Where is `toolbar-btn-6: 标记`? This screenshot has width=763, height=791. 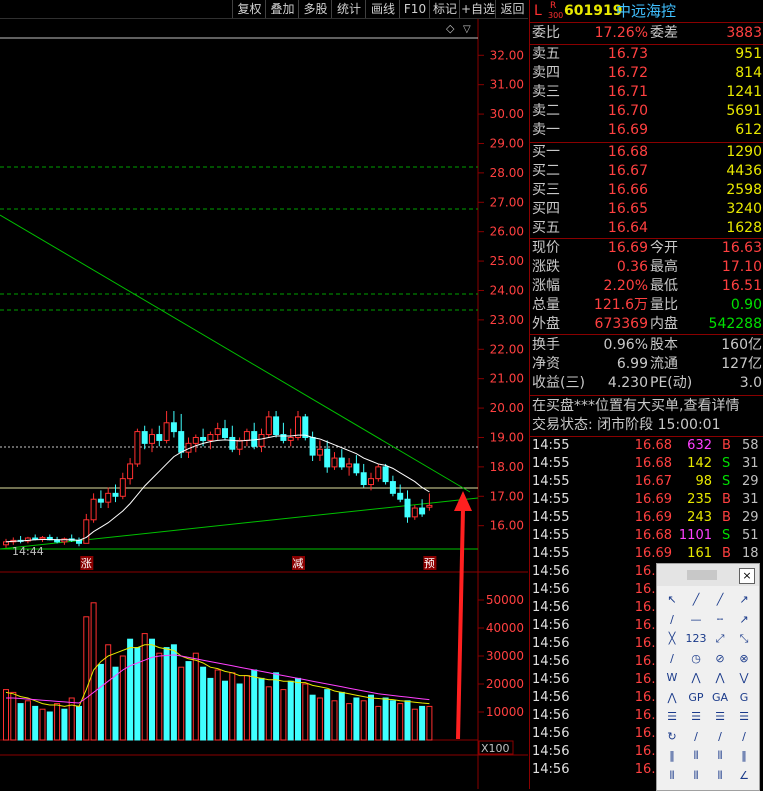 toolbar-btn-6: 标记 is located at coordinates (444, 9).